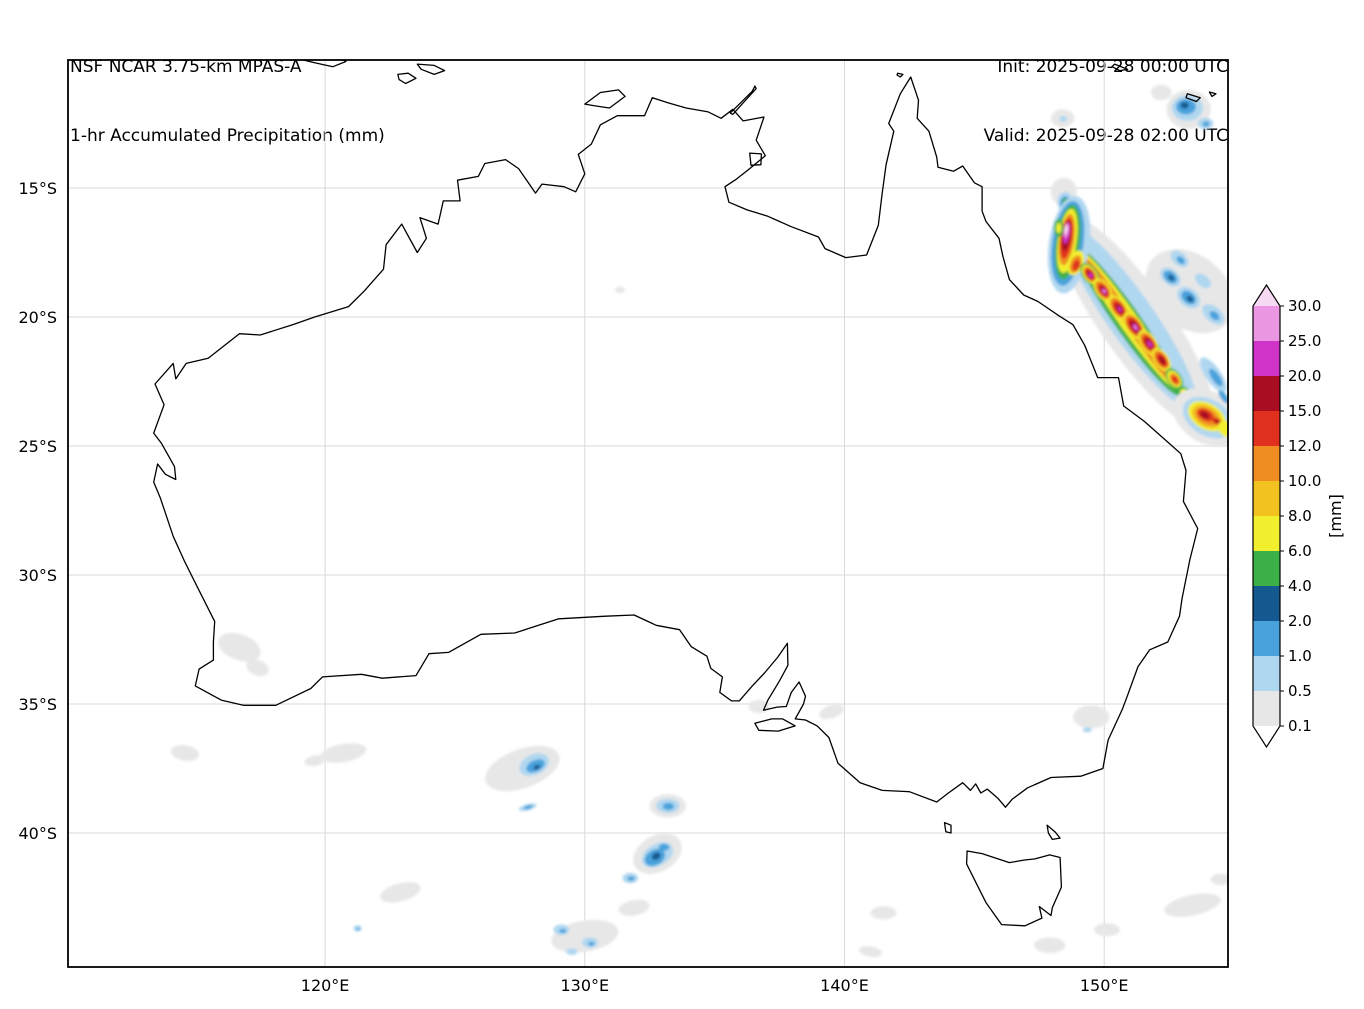 The image size is (1364, 1009). Describe the element at coordinates (323, 64) in the screenshot. I see `coastline-sumba` at that location.